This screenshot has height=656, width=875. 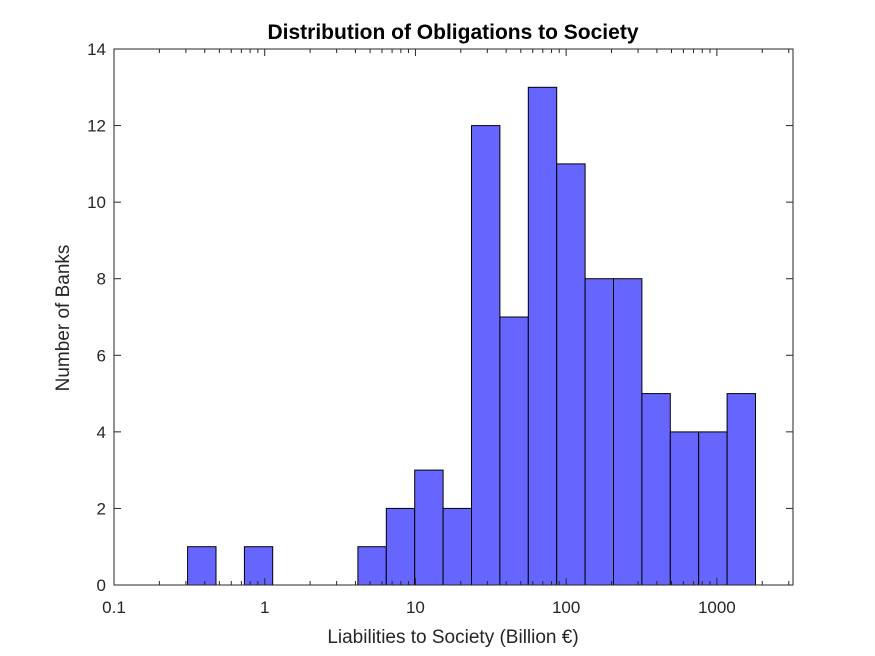 What do you see at coordinates (63, 318) in the screenshot?
I see `y-axis-label: Number of Banks` at bounding box center [63, 318].